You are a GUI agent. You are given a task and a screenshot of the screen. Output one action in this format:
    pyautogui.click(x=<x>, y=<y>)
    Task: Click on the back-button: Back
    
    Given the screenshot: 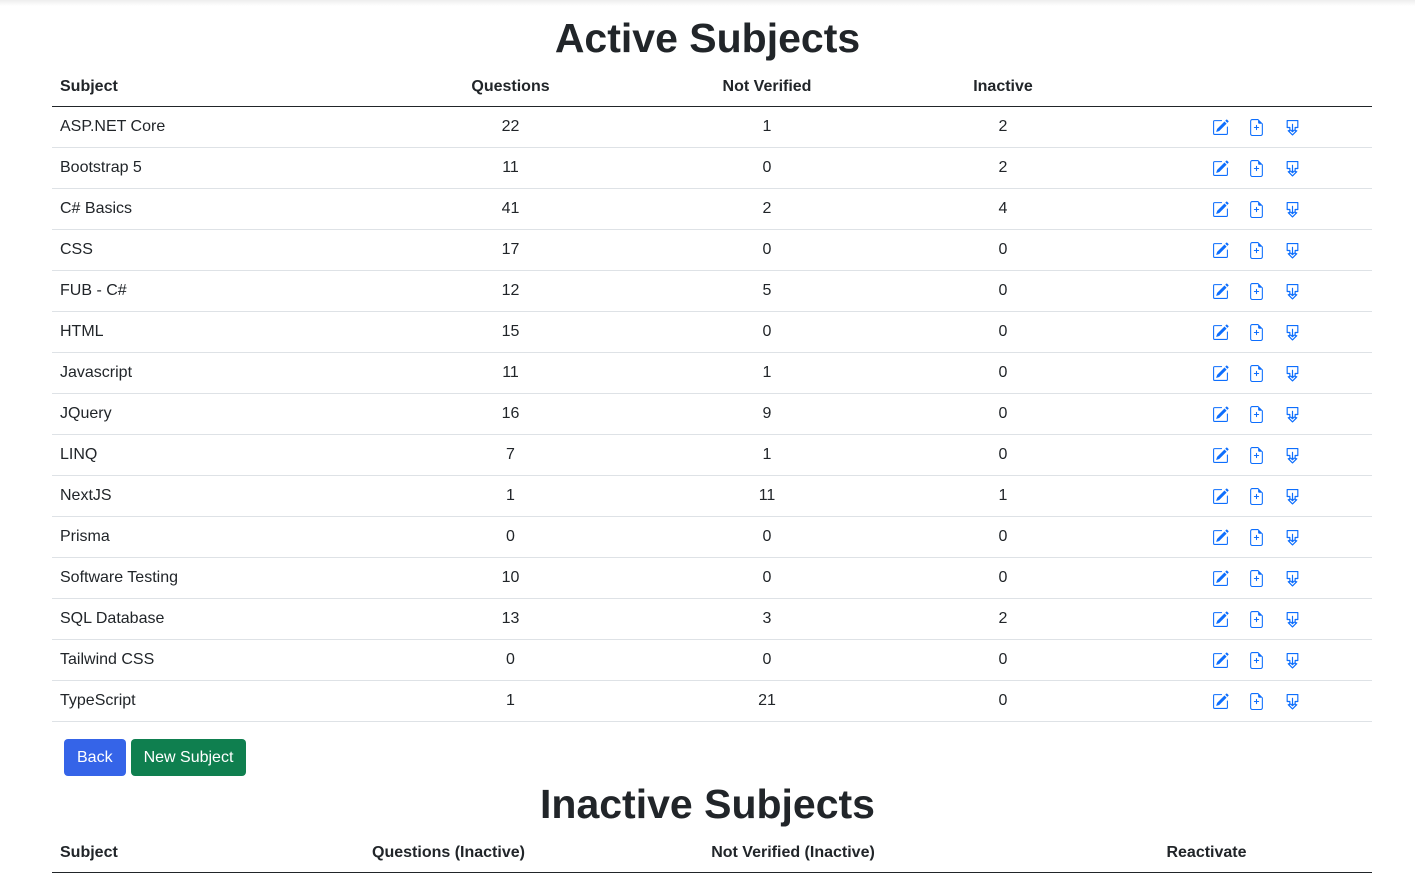 What is the action you would take?
    pyautogui.click(x=95, y=757)
    